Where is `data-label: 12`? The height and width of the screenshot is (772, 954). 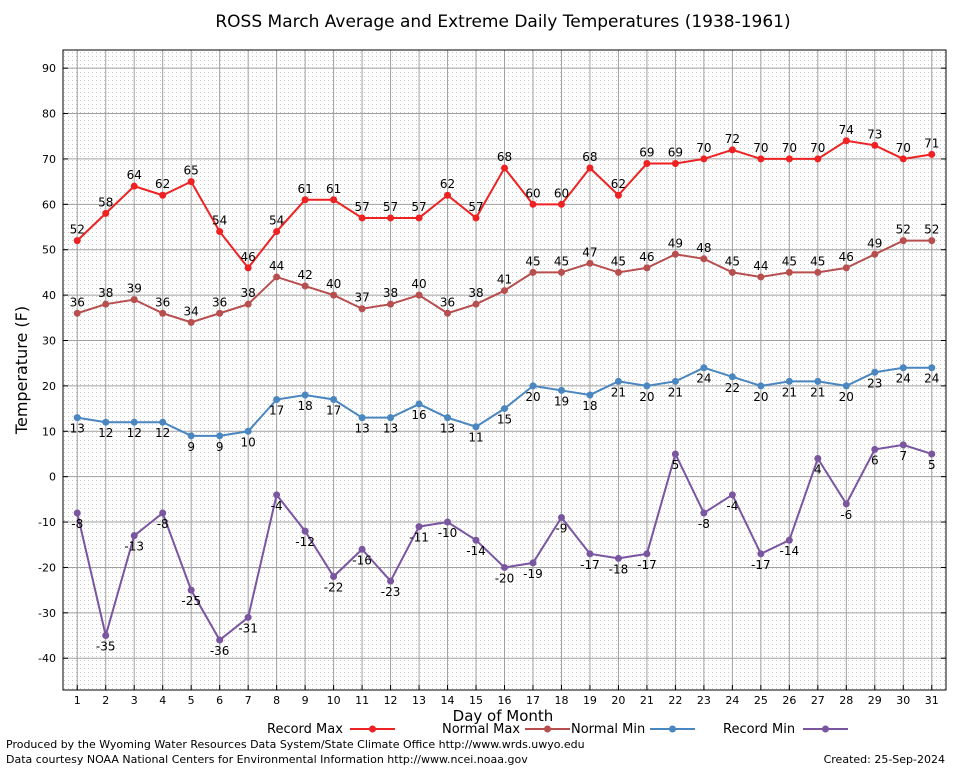 data-label: 12 is located at coordinates (105, 433).